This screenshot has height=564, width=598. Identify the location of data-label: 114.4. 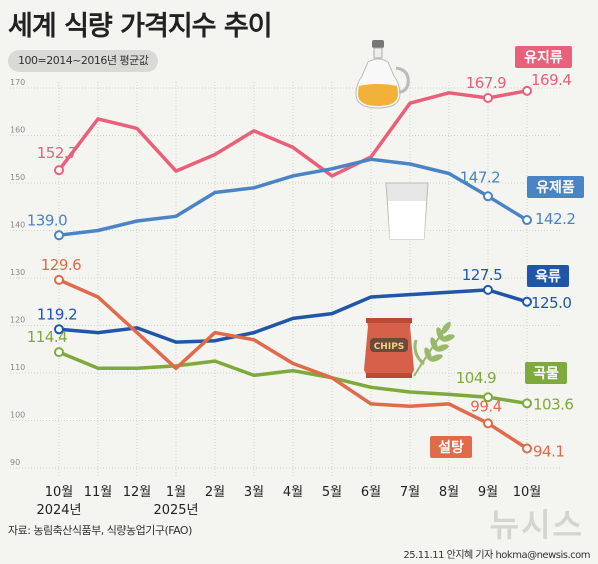
(47, 337).